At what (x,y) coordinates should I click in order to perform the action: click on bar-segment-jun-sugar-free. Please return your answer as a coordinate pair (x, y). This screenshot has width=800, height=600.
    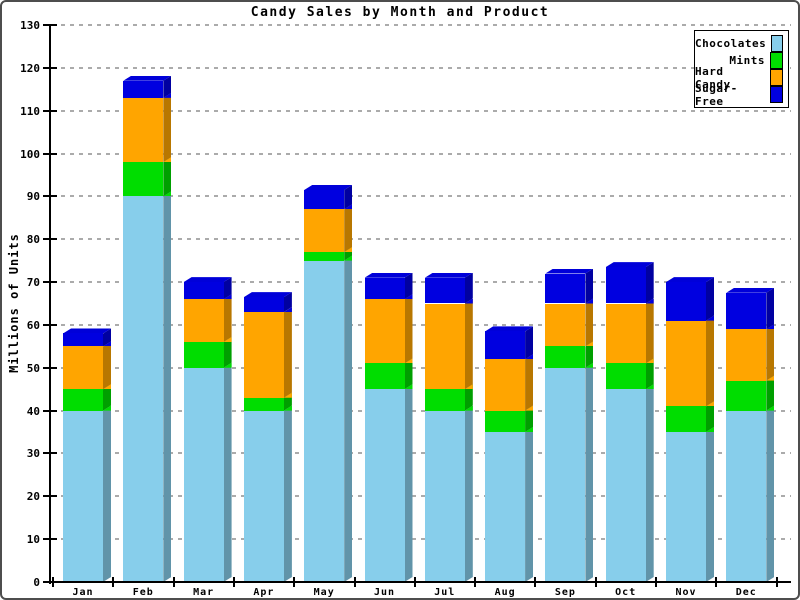
    Looking at the image, I should click on (384, 288).